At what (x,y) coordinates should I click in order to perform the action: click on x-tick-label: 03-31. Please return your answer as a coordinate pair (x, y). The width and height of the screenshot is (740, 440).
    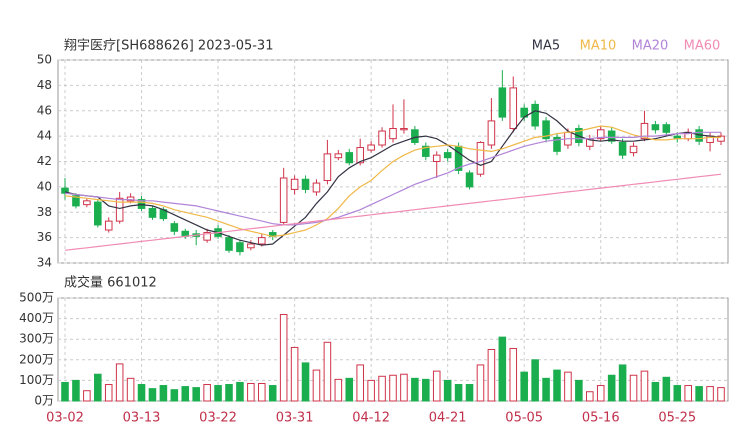
    Looking at the image, I should click on (295, 418).